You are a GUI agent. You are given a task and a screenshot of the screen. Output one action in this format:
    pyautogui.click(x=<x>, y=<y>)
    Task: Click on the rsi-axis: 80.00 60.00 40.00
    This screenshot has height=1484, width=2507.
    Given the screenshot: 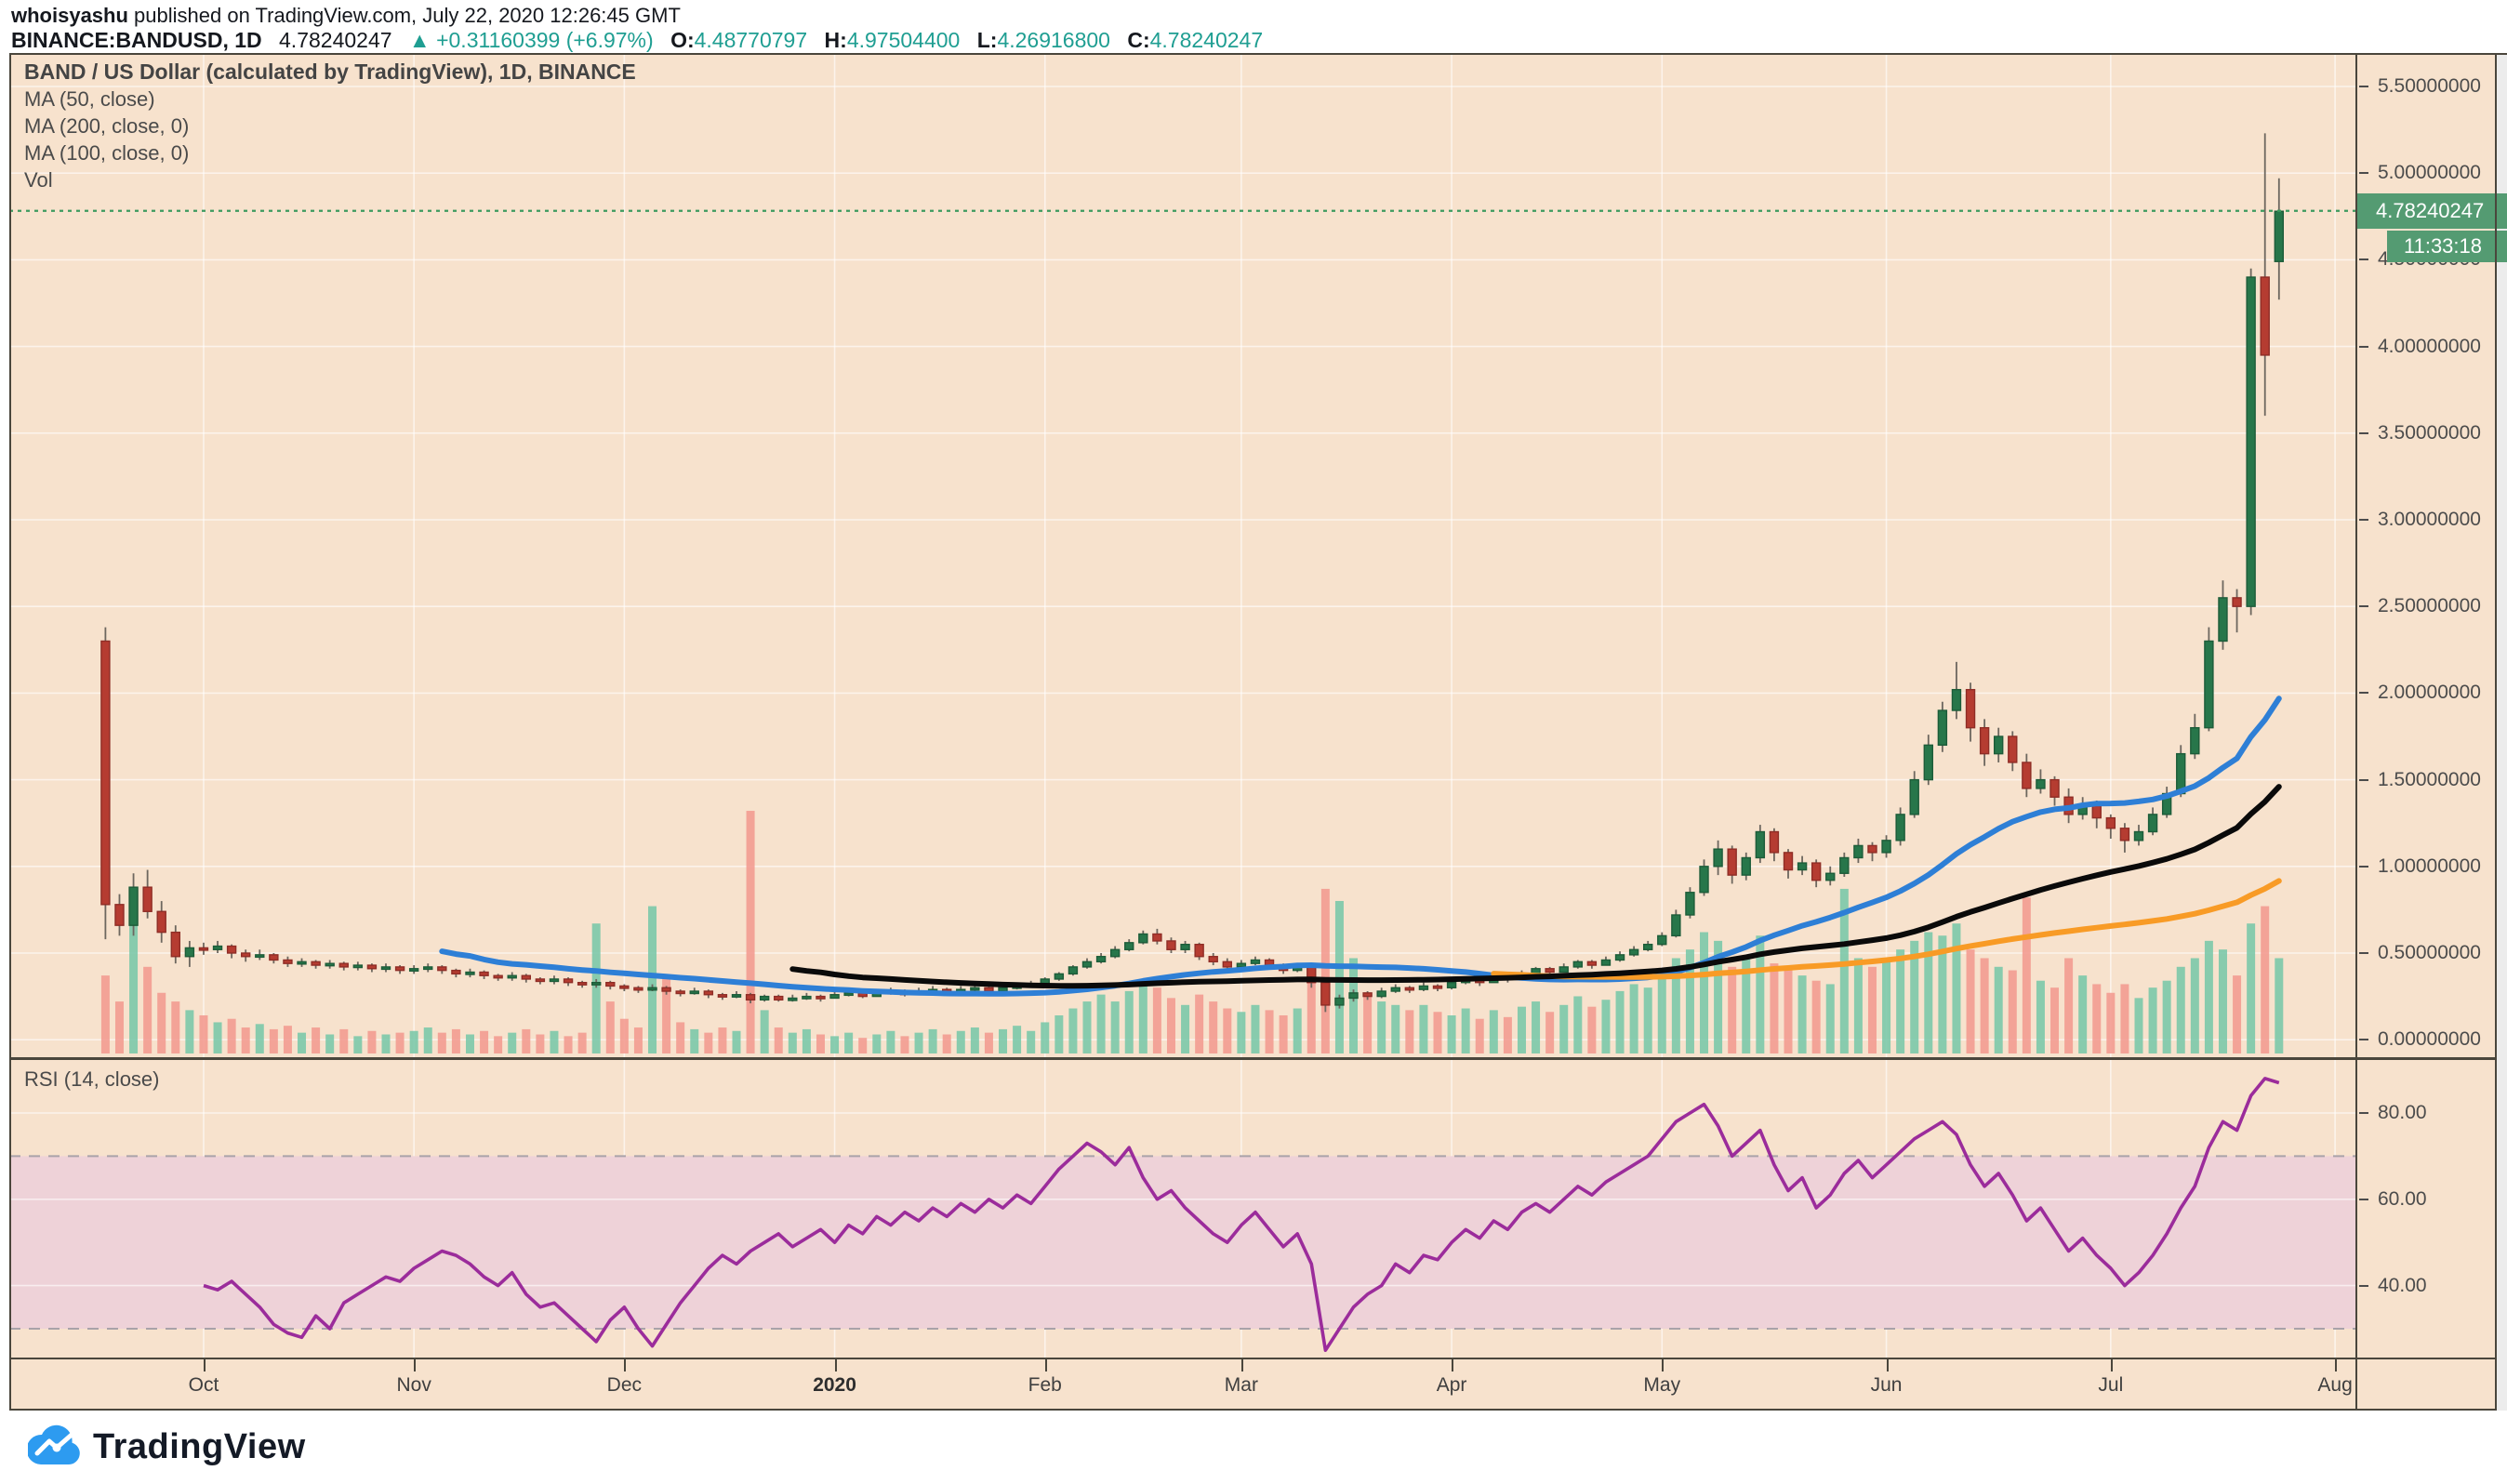 What is the action you would take?
    pyautogui.click(x=2426, y=1209)
    